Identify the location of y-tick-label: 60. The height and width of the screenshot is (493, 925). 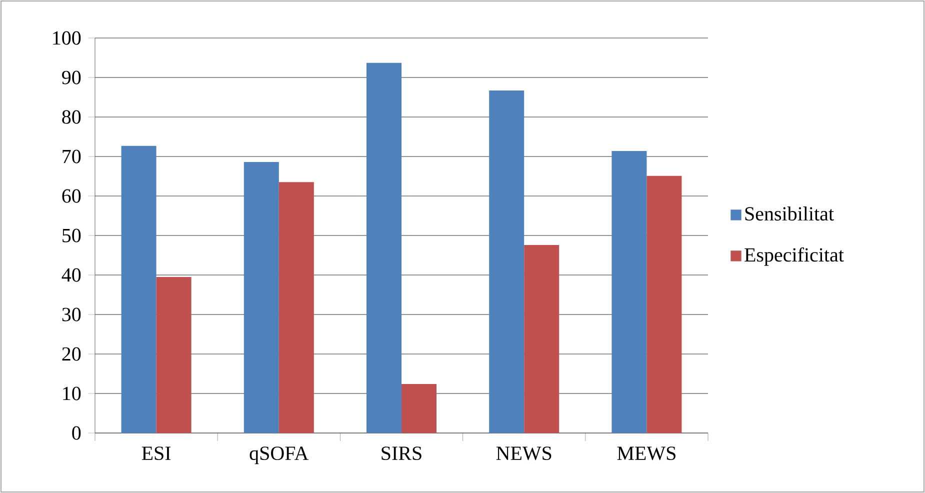
(71, 196).